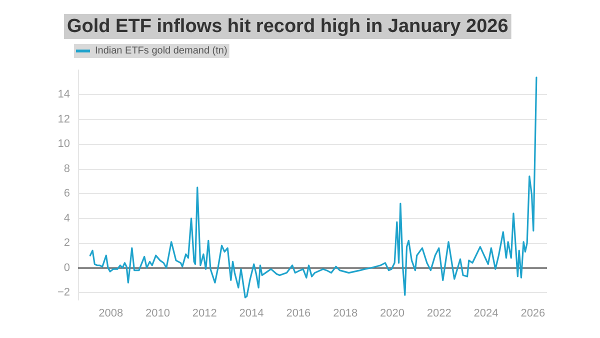 Image resolution: width=600 pixels, height=338 pixels. What do you see at coordinates (67, 168) in the screenshot?
I see `y-tick-label: 8` at bounding box center [67, 168].